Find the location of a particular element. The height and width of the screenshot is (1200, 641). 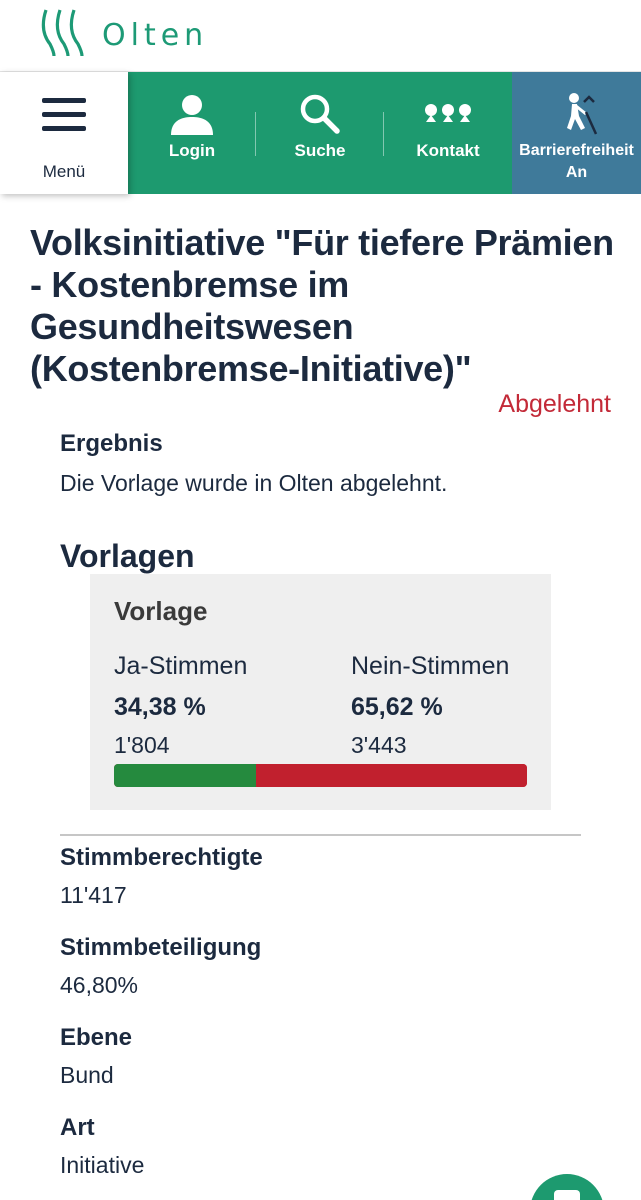

section-divider is located at coordinates (320, 835).